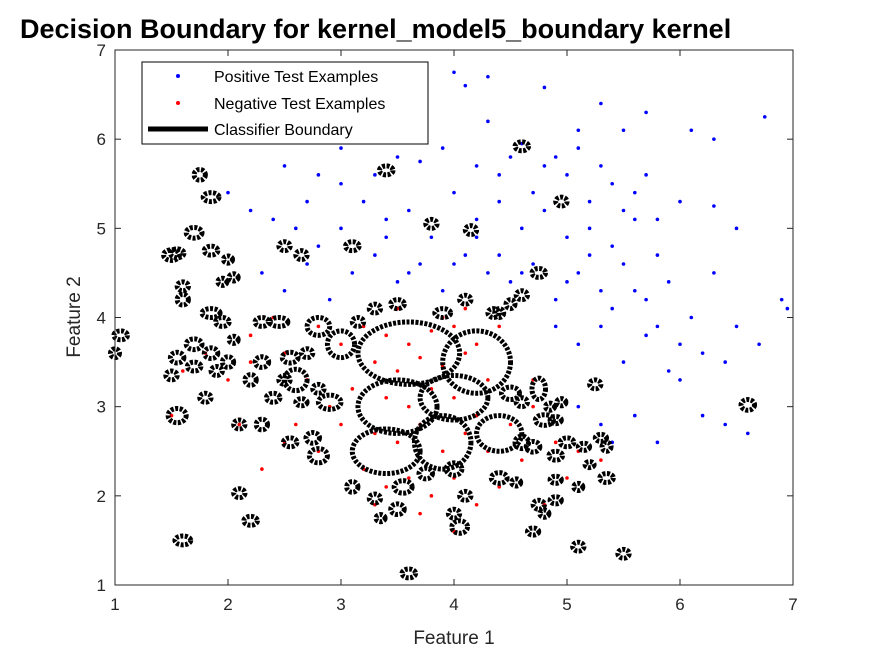 This screenshot has height=656, width=875. Describe the element at coordinates (679, 604) in the screenshot. I see `x-tick-label: 6` at that location.